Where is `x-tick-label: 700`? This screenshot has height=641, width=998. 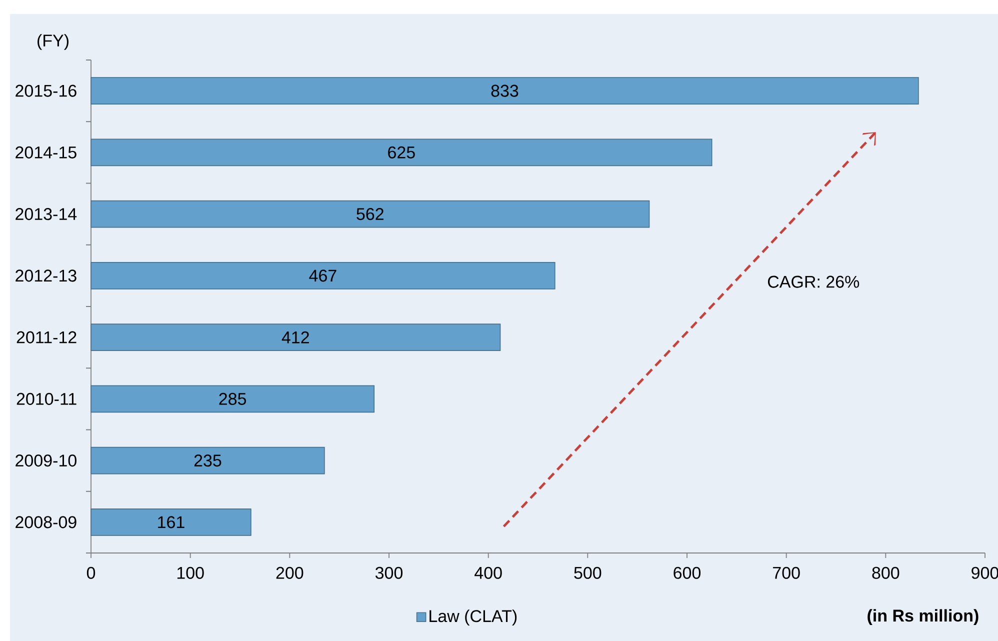 x-tick-label: 700 is located at coordinates (786, 572).